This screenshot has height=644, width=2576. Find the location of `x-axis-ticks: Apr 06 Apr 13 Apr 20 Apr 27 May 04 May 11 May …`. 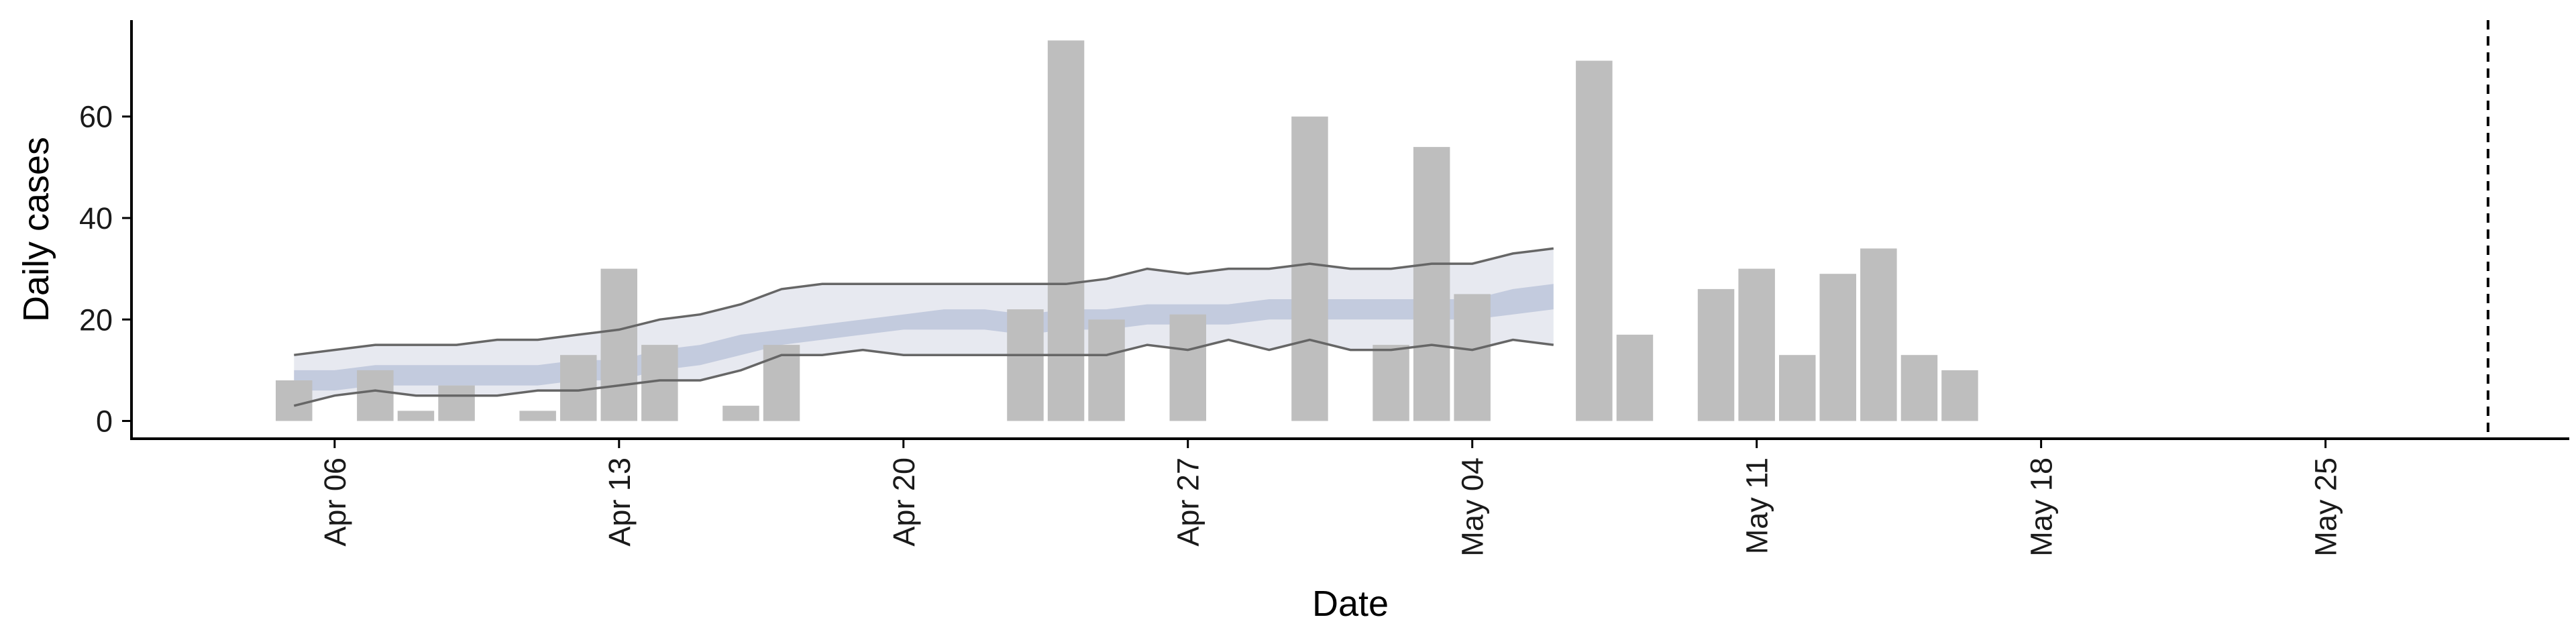

x-axis-ticks: Apr 06 Apr 13 Apr 20 Apr 27 May 04 May 11 May … is located at coordinates (1330, 498).